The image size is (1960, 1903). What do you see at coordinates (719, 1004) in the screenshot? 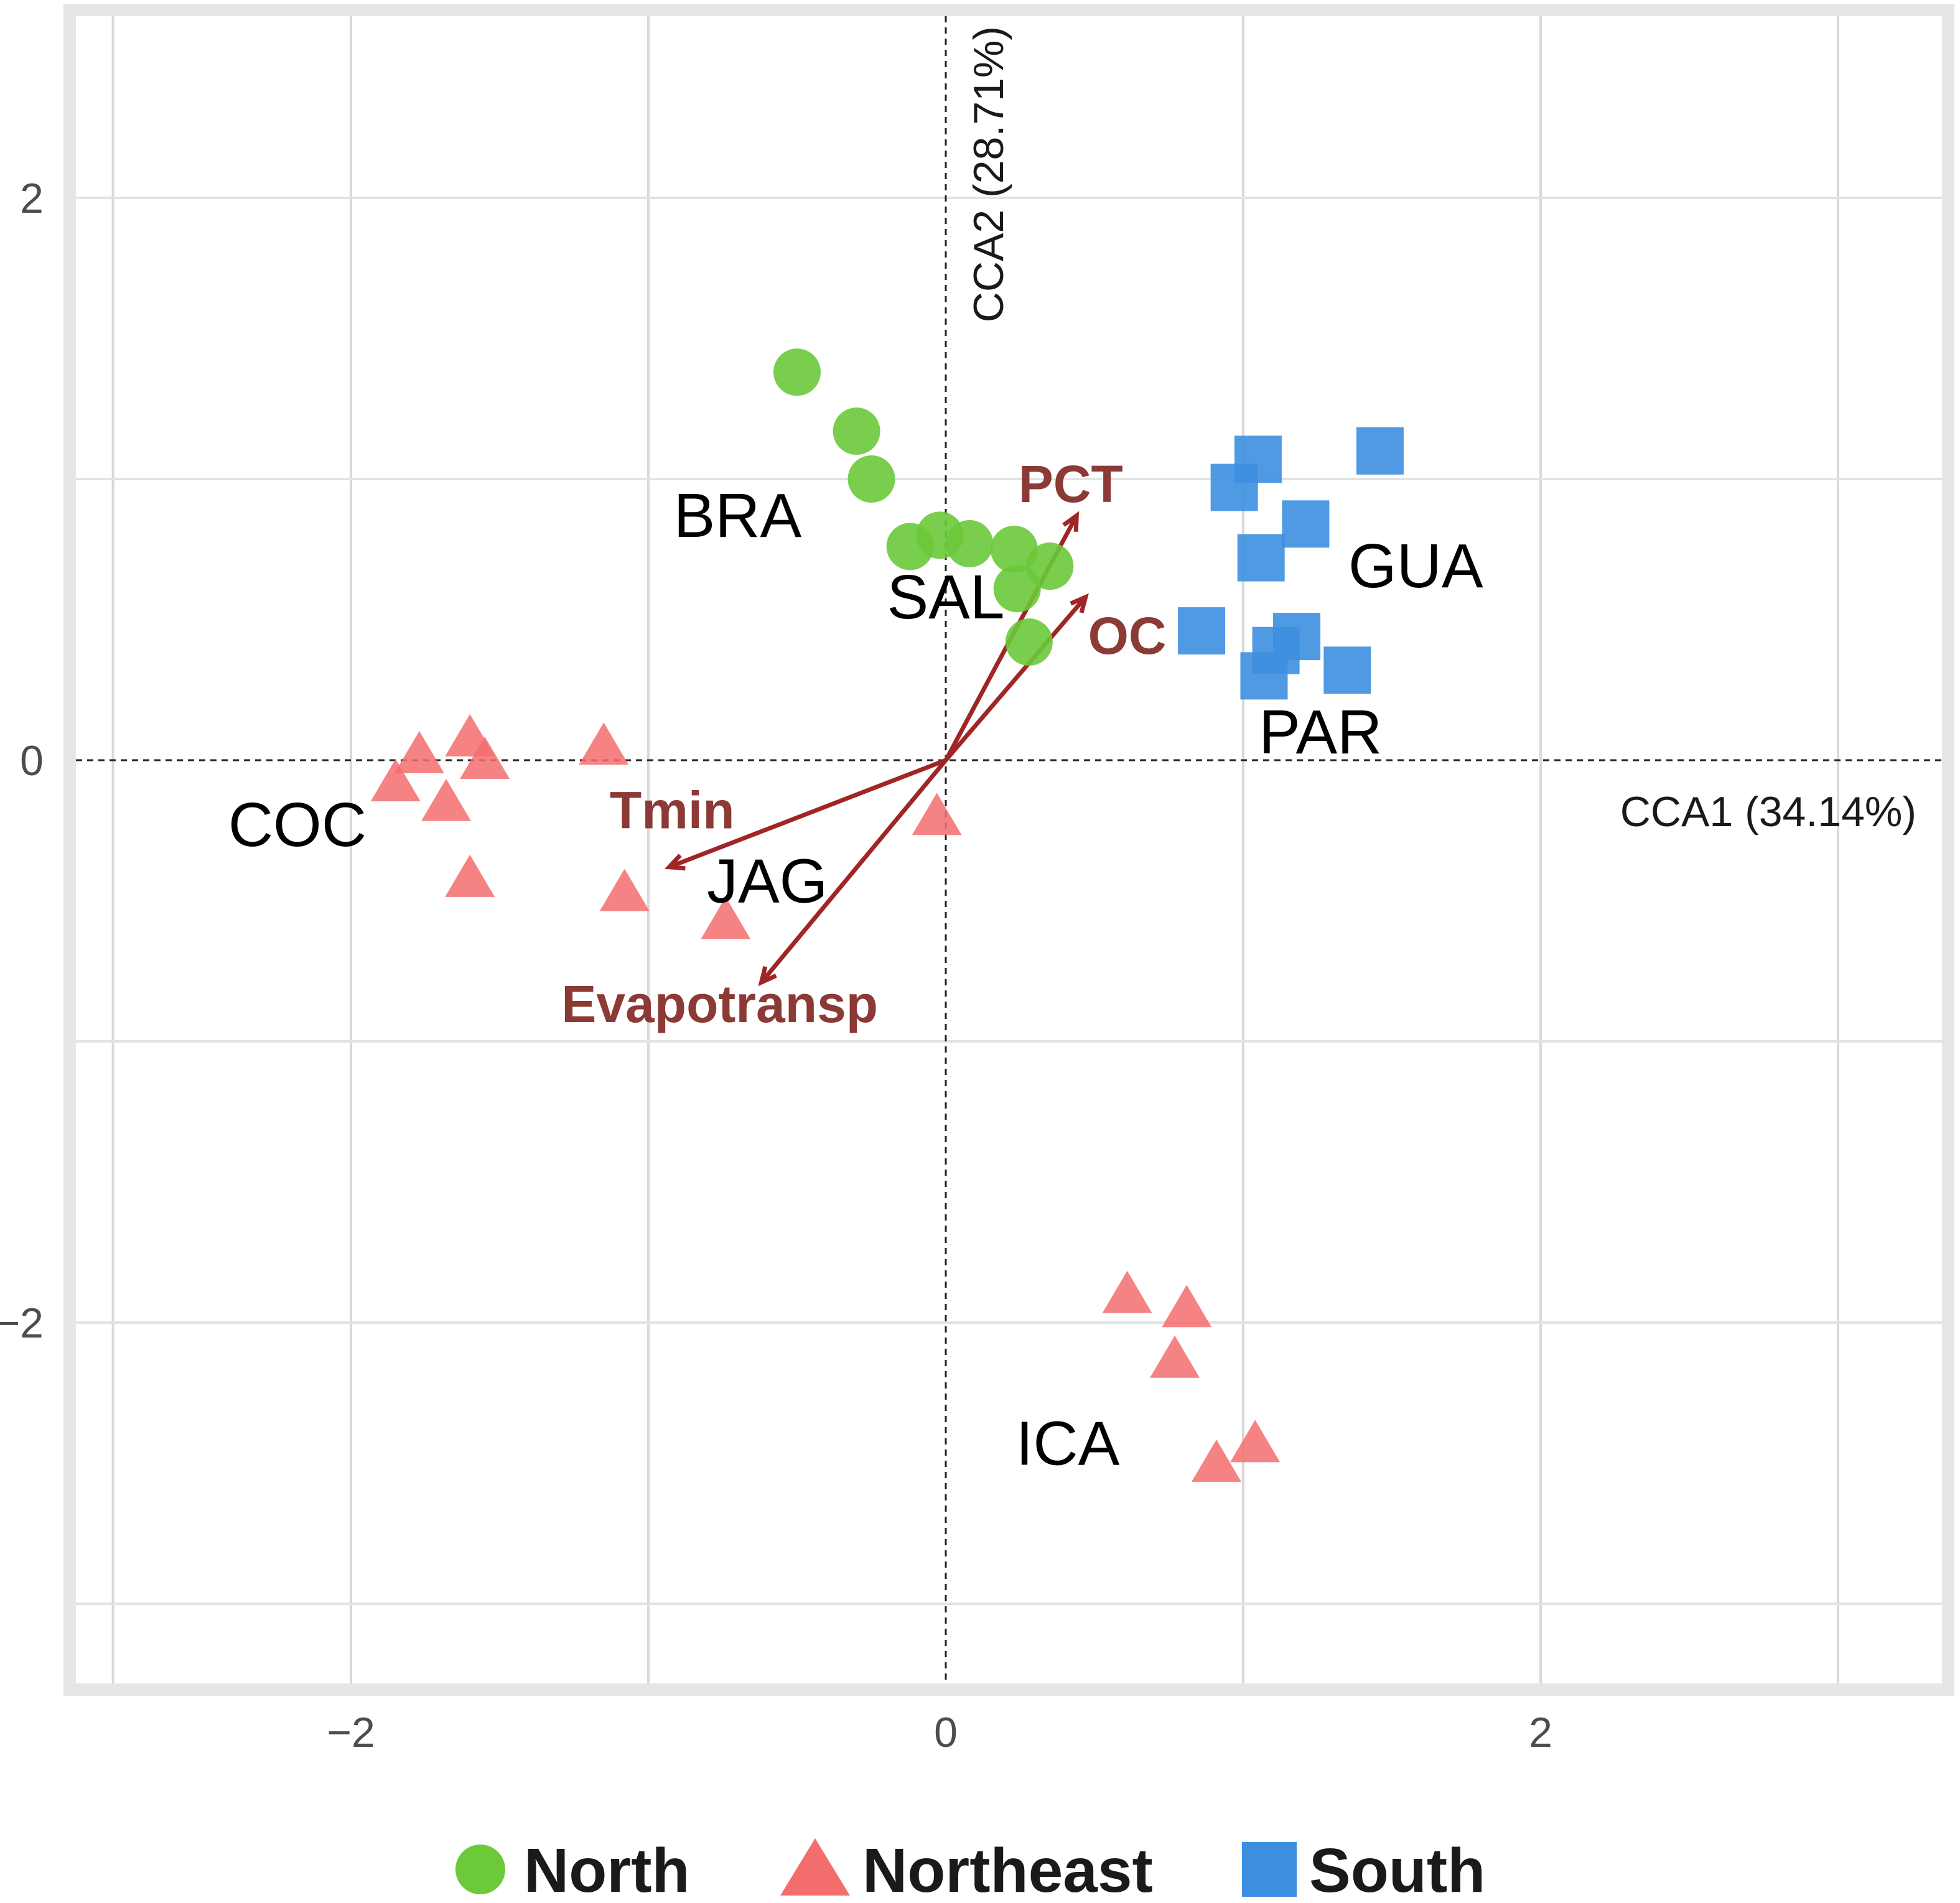
I see `vector-label-evapotransp: Evapotransp` at bounding box center [719, 1004].